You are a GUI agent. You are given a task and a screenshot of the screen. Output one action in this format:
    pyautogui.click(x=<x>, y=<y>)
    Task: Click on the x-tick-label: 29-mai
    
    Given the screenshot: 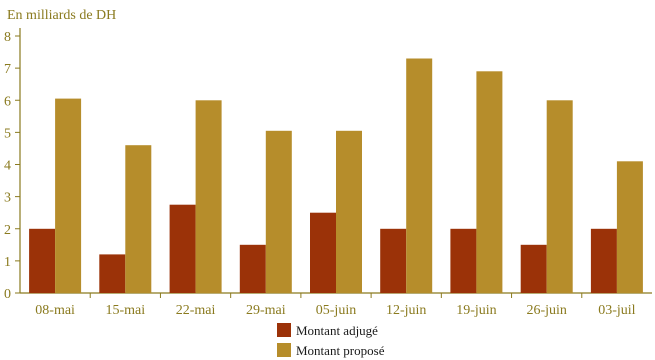 What is the action you would take?
    pyautogui.click(x=266, y=310)
    